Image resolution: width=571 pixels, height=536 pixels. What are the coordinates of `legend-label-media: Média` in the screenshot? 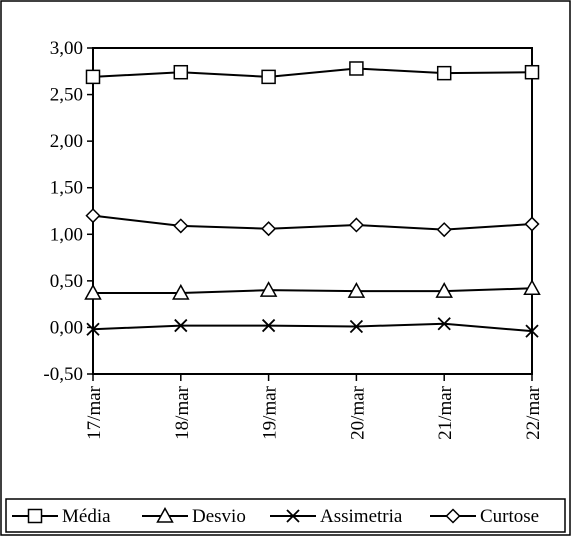 It's located at (86, 516).